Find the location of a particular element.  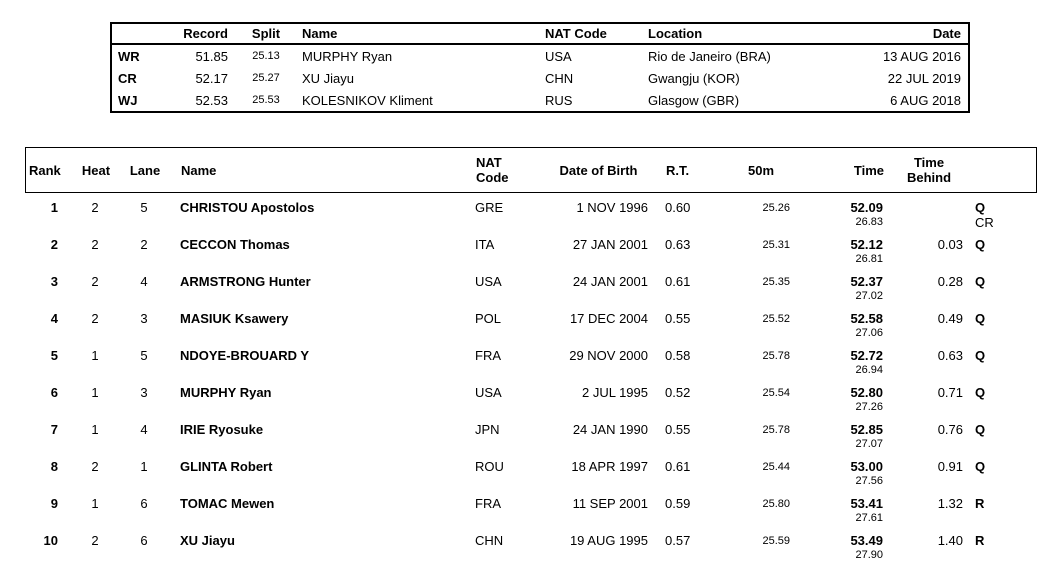

final-time: 52.80 is located at coordinates (866, 392).